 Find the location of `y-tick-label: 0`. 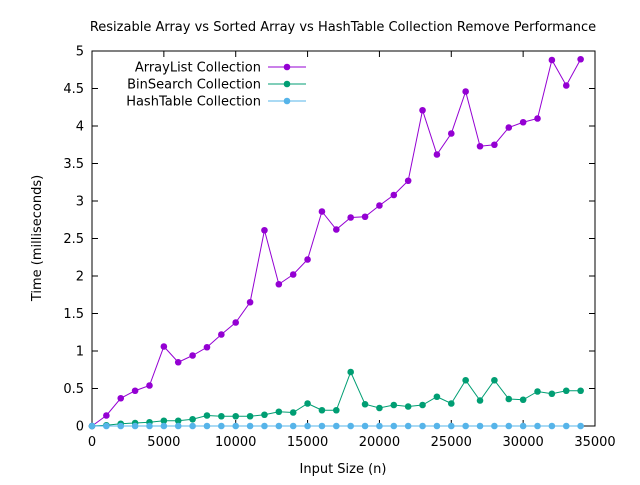

y-tick-label: 0 is located at coordinates (80, 427).